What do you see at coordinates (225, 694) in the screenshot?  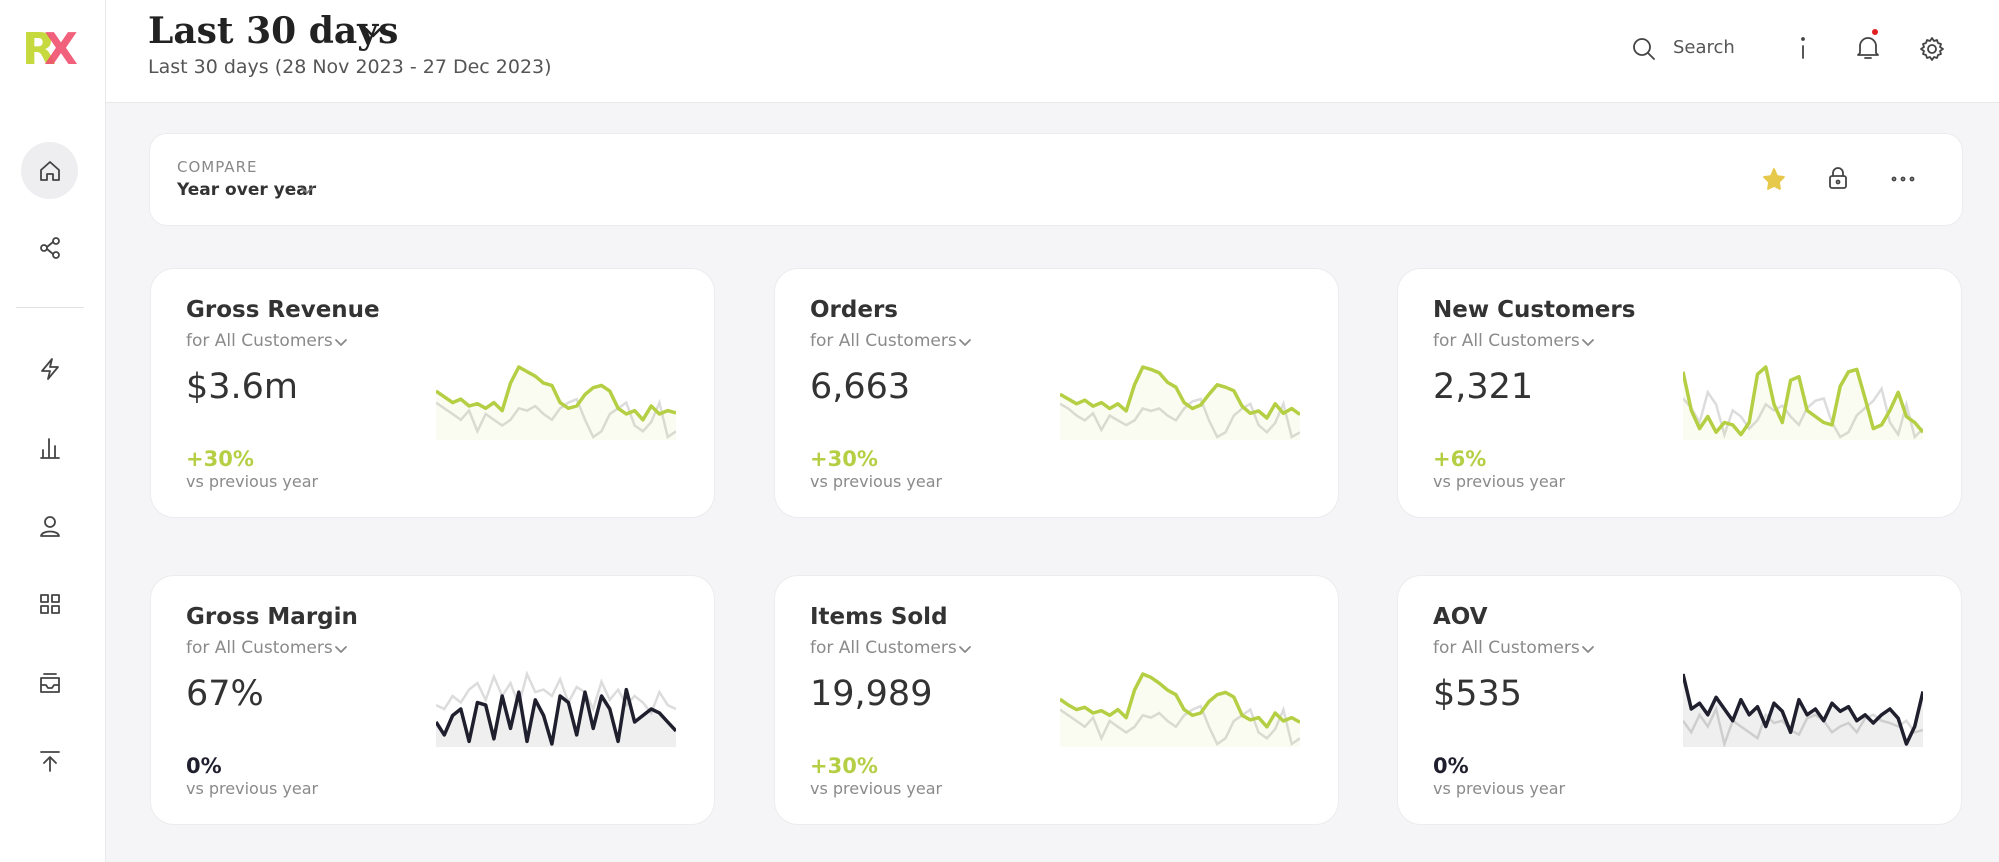 I see `metric-value: 67%` at bounding box center [225, 694].